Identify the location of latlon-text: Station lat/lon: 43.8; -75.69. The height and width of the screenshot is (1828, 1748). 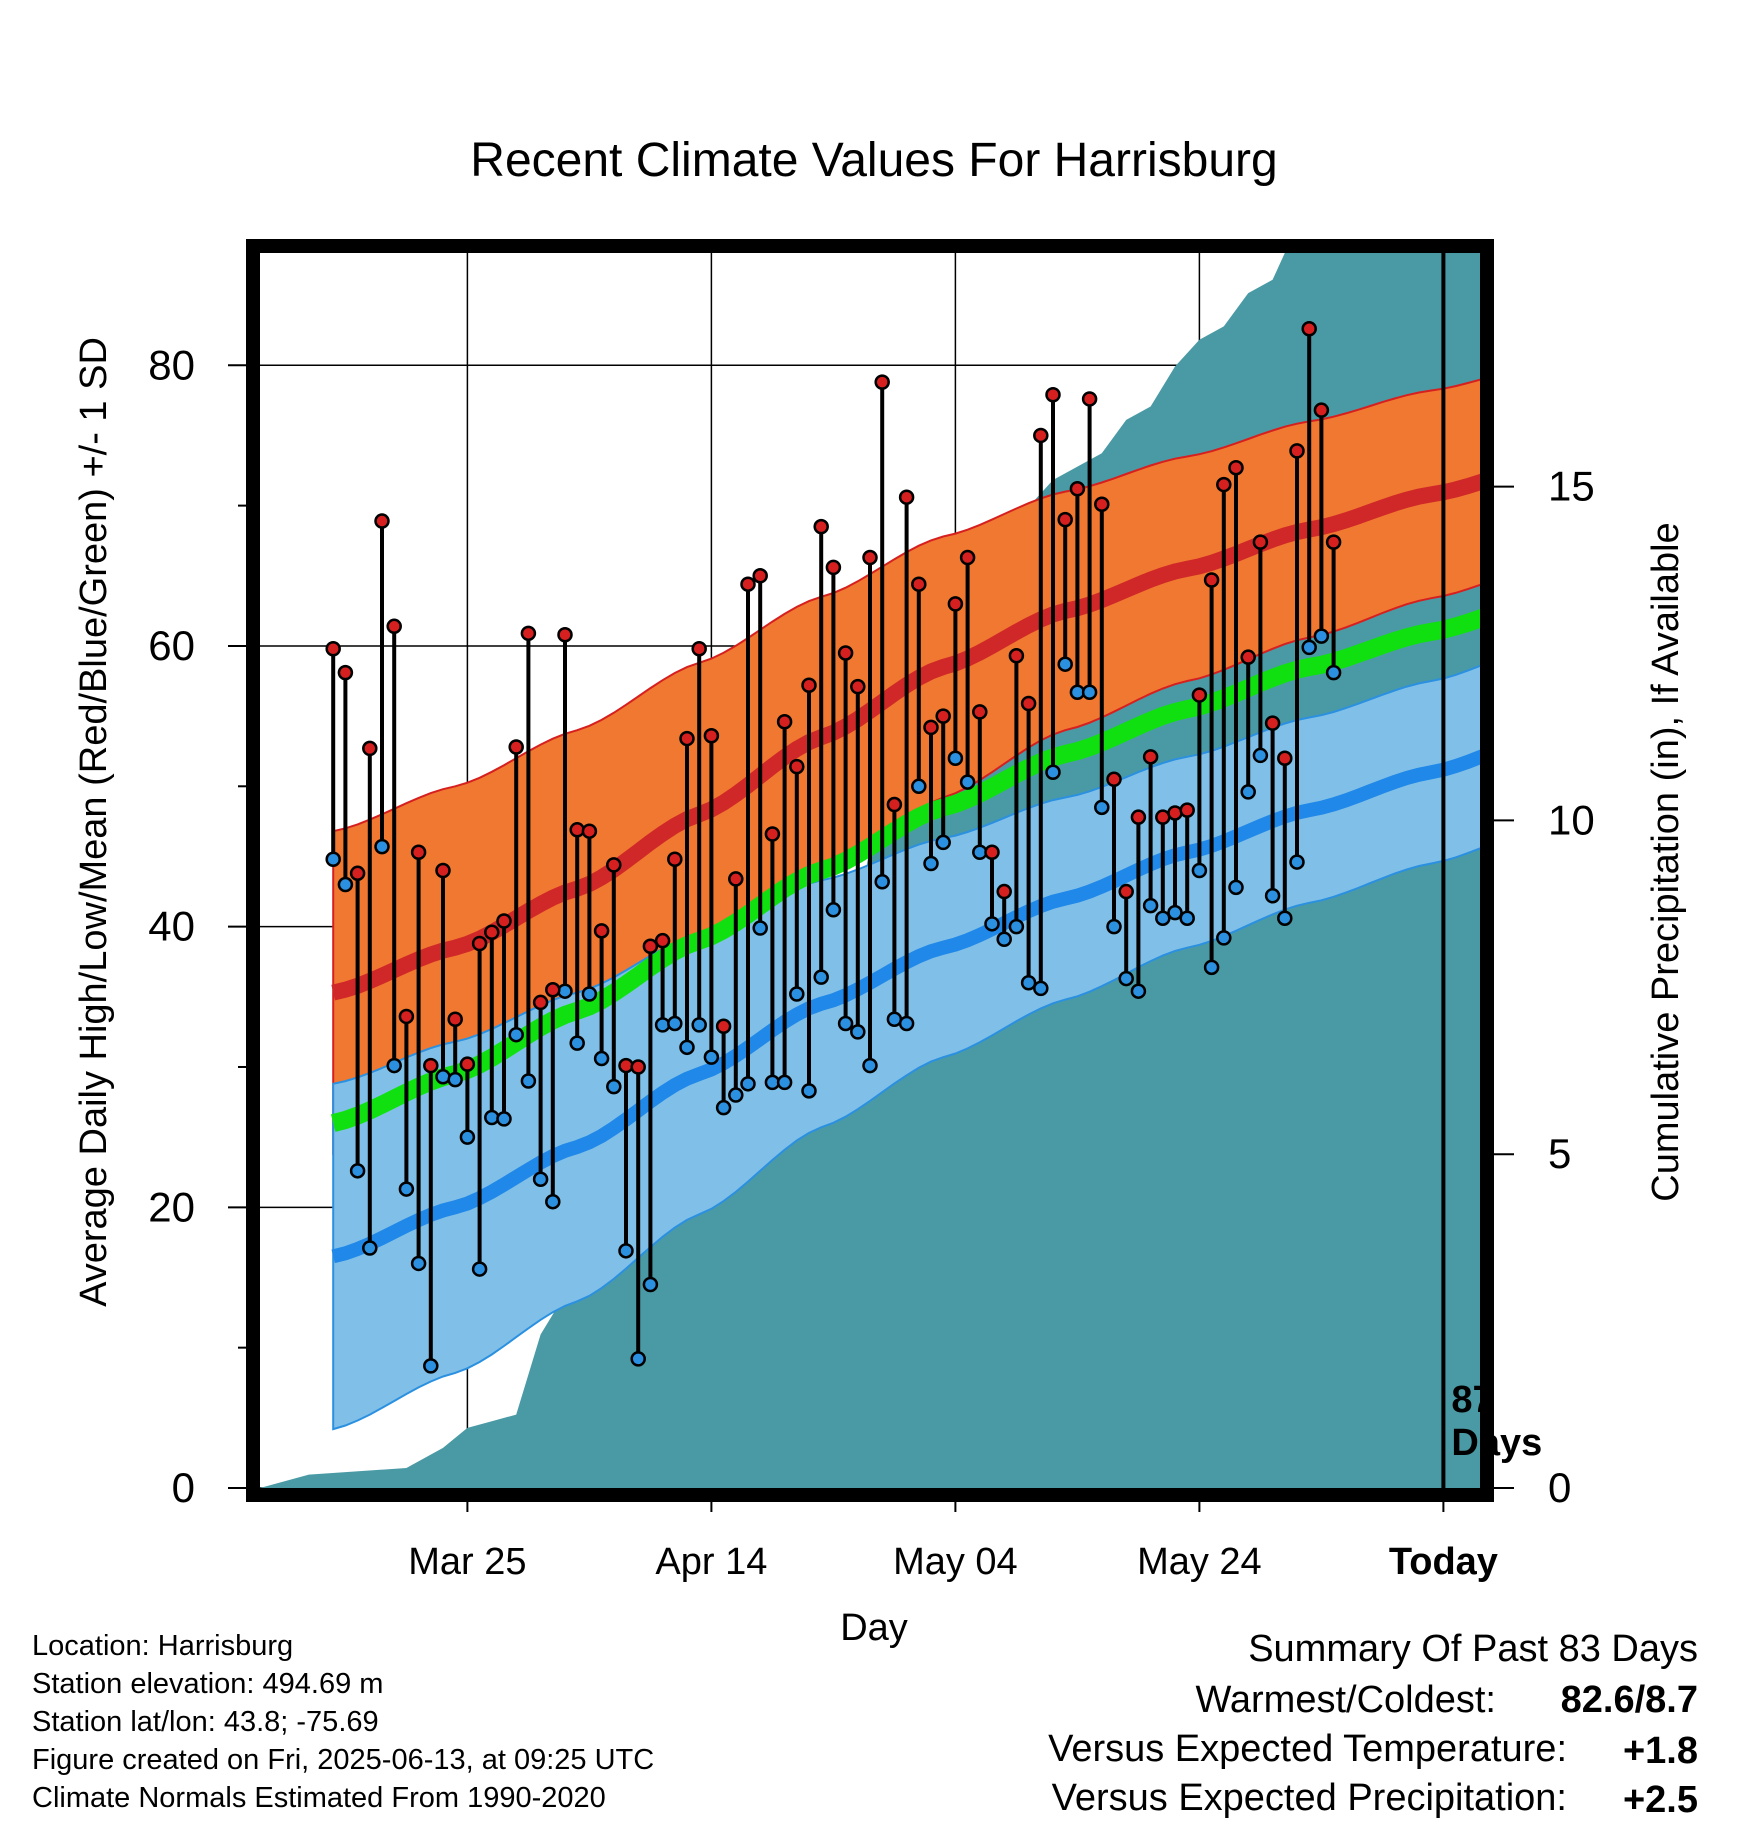
(205, 1722).